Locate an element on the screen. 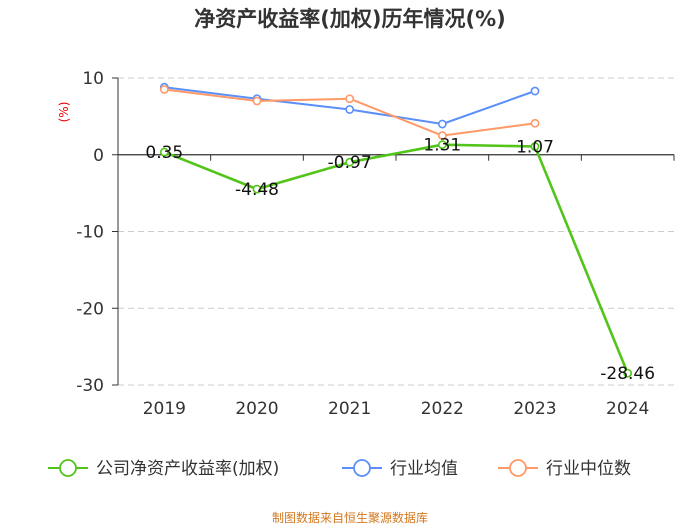 This screenshot has height=525, width=700. data-label: 1.07 is located at coordinates (535, 148).